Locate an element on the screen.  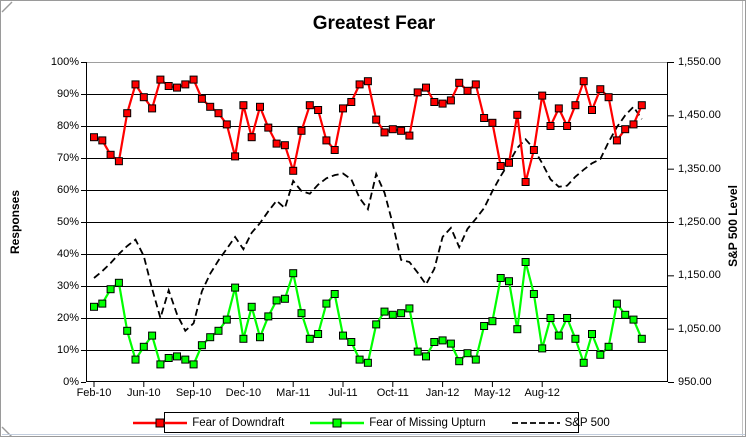
left-tick-label: 30% is located at coordinates (67, 286).